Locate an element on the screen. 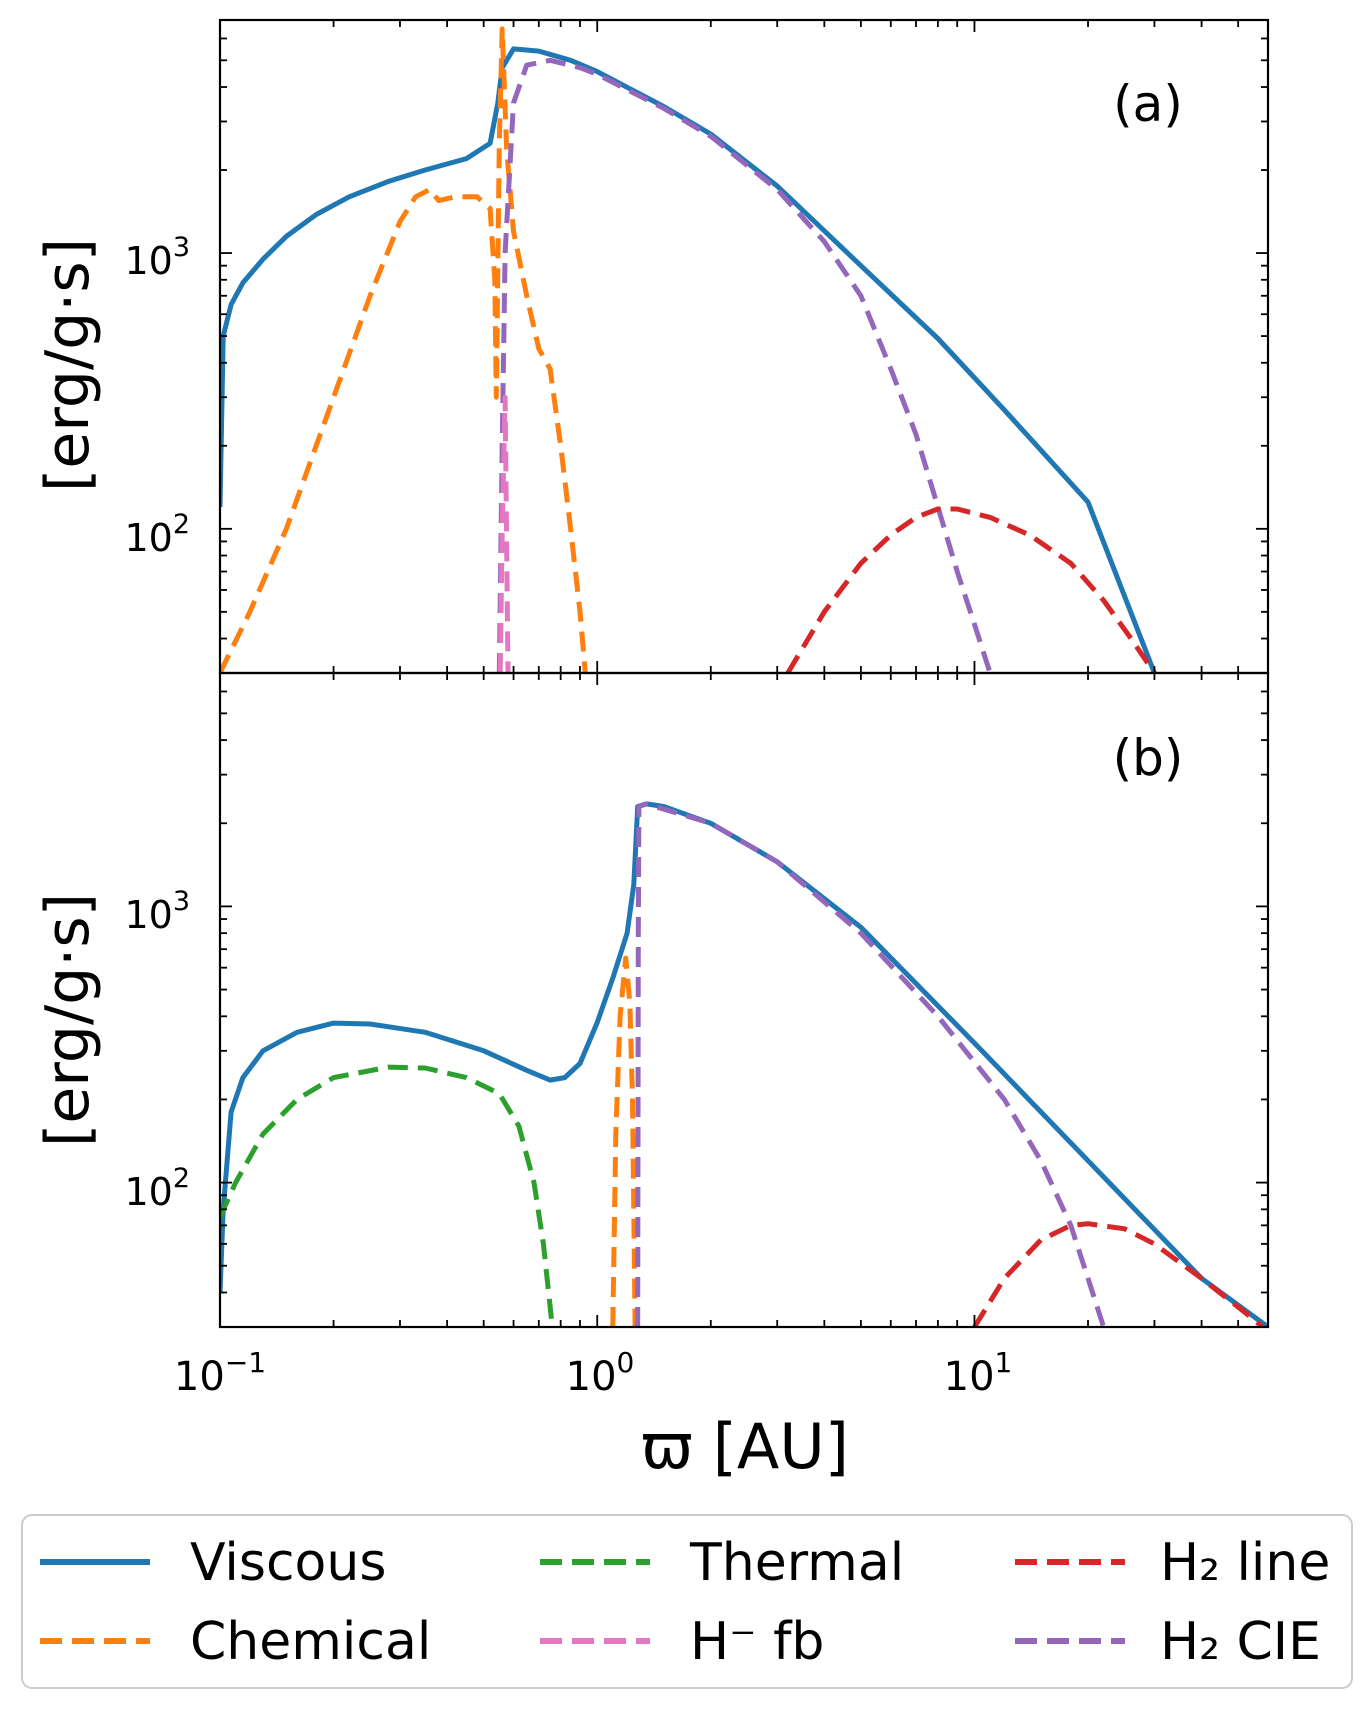 This screenshot has height=1710, width=1371. panel-a-series-h2-line is located at coordinates (971, 589).